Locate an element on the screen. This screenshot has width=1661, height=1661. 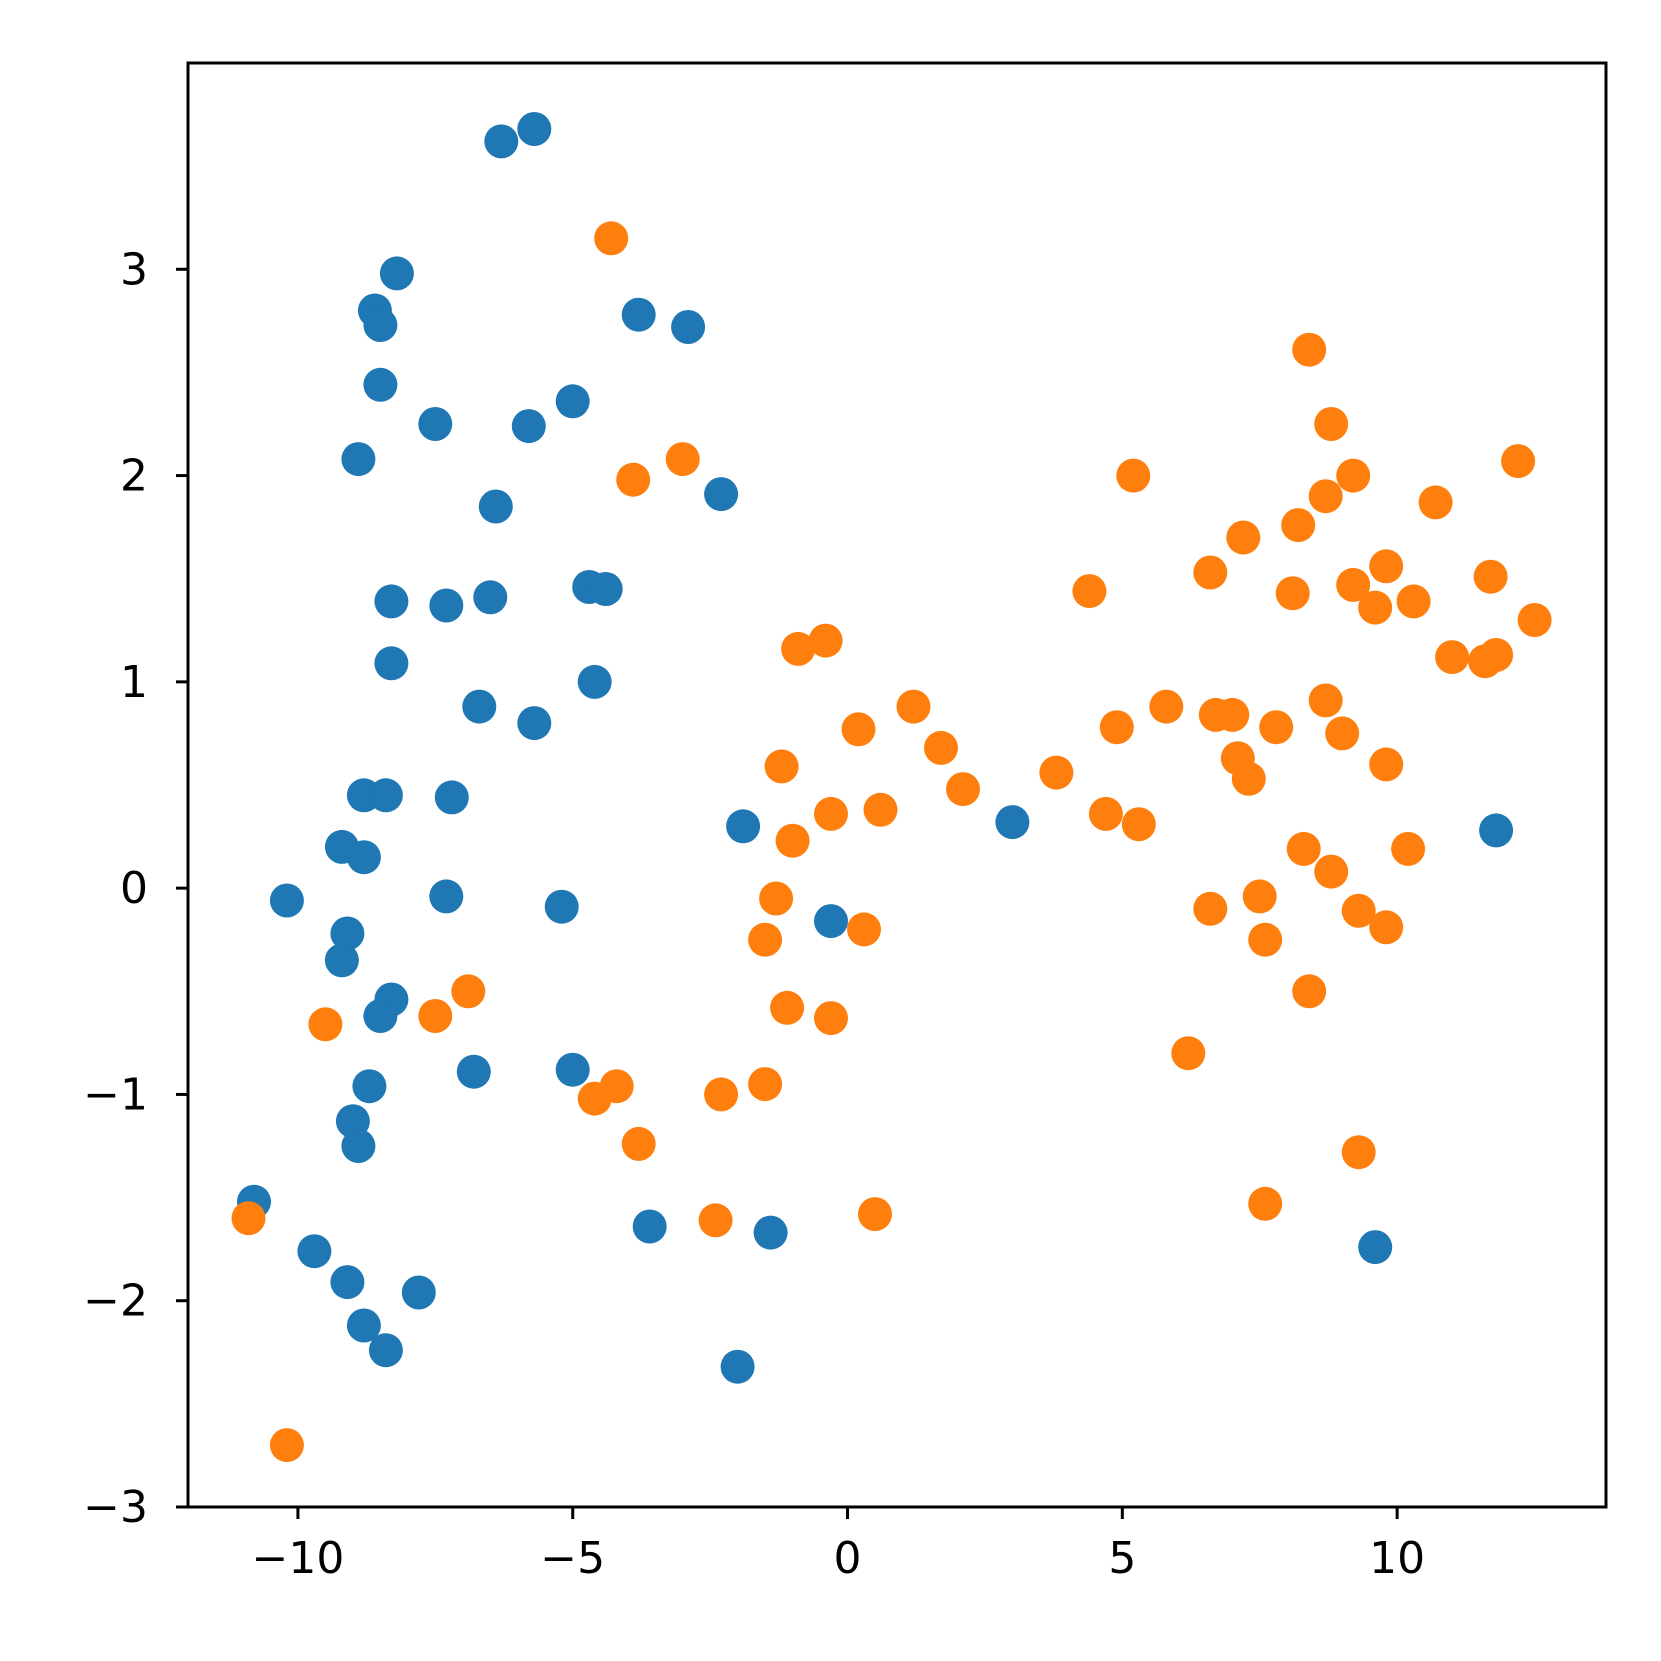
y-axis: −3 −2 −1 0 1 2 3 is located at coordinates (135, 888).